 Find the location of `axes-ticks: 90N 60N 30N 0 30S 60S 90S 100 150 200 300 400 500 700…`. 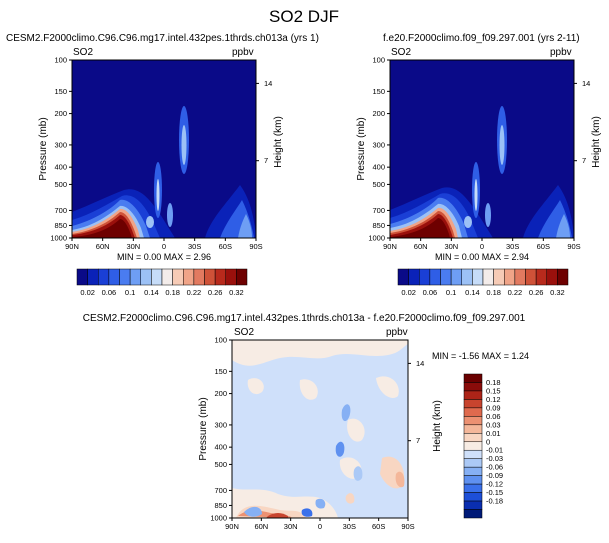

axes-ticks: 90N 60N 30N 0 30S 60S 90S 100 150 200 300 400 500 700… is located at coordinates (317, 434).